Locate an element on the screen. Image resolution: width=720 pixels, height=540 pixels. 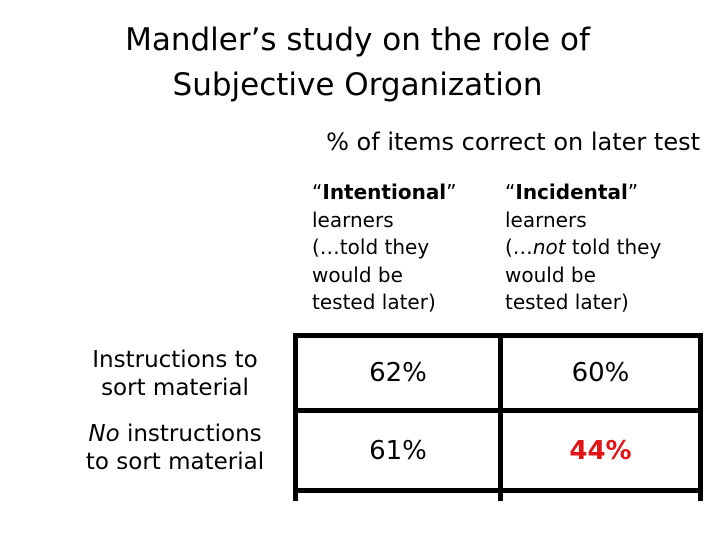
table-border-right is located at coordinates (700, 417).